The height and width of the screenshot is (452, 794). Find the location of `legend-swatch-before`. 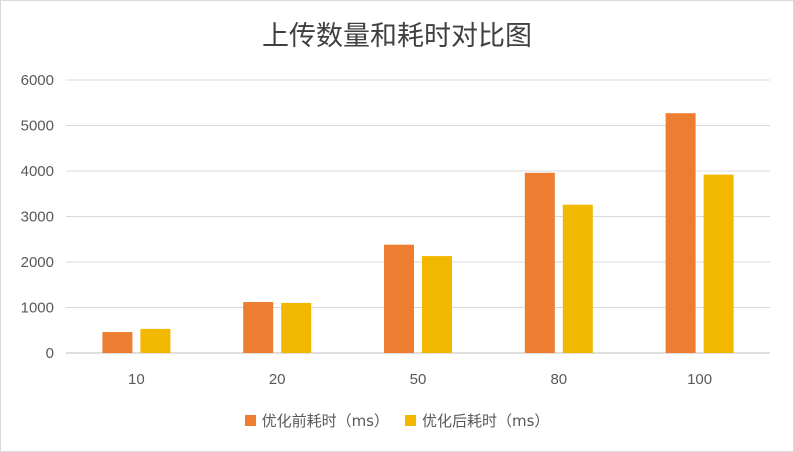

legend-swatch-before is located at coordinates (250, 420).